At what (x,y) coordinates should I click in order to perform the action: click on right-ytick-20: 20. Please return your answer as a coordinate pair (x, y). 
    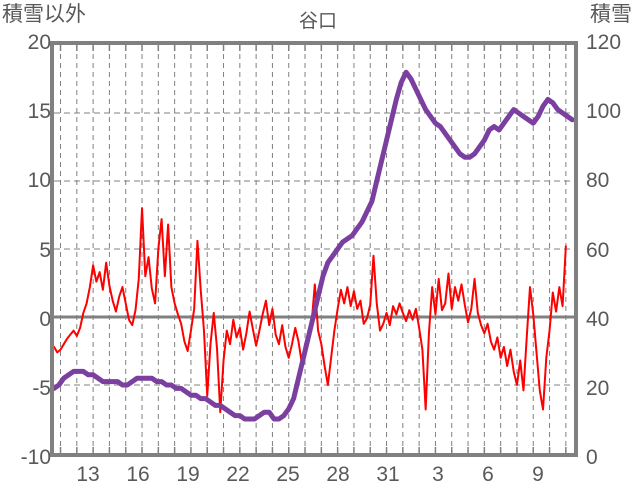
    Looking at the image, I should click on (598, 388).